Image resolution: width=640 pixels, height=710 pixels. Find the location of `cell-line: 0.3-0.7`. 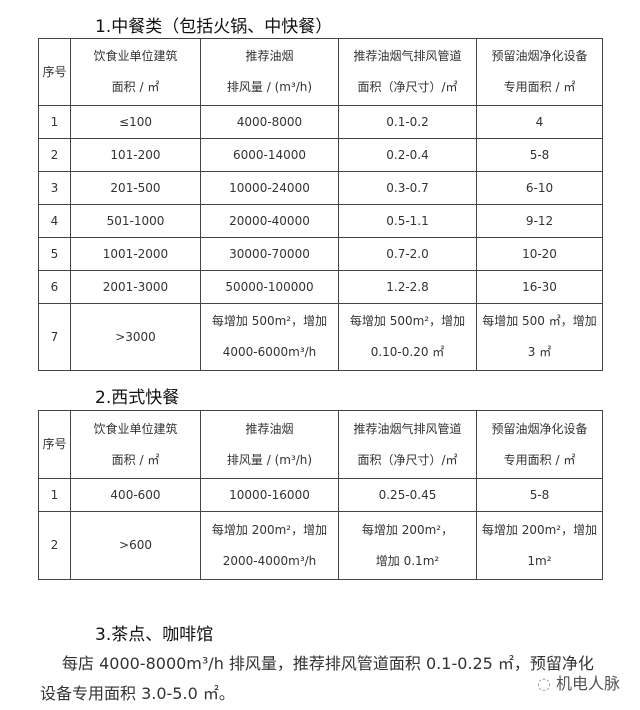

cell-line: 0.3-0.7 is located at coordinates (407, 187).